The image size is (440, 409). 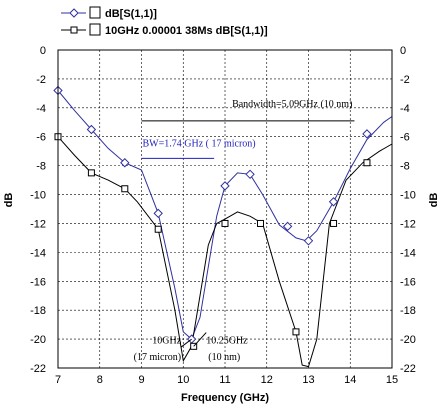 What do you see at coordinates (392, 380) in the screenshot?
I see `x-tick-label: 15` at bounding box center [392, 380].